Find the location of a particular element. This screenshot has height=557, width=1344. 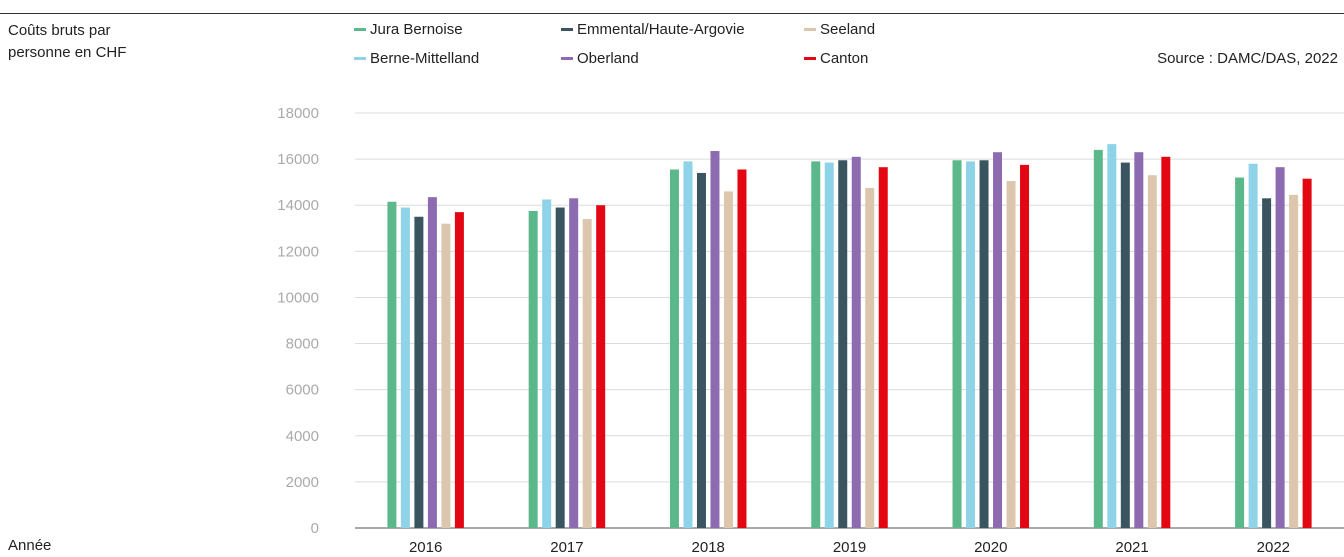

legend-label: Jura Bernoise is located at coordinates (416, 29).